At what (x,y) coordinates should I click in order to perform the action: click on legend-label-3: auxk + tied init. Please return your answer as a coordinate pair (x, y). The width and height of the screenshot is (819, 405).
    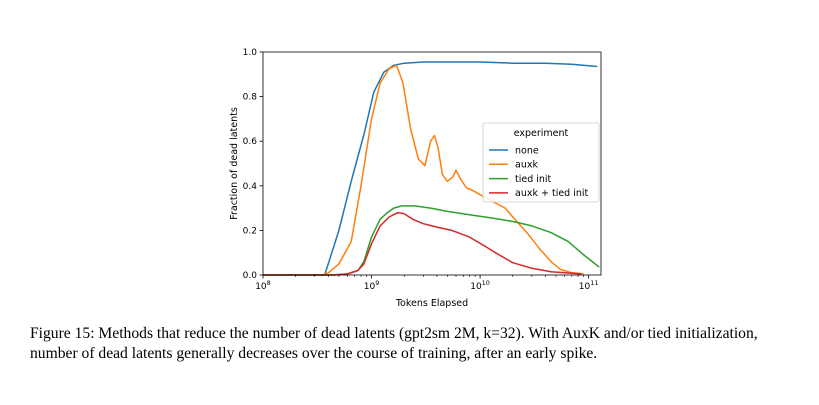
    Looking at the image, I should click on (552, 193).